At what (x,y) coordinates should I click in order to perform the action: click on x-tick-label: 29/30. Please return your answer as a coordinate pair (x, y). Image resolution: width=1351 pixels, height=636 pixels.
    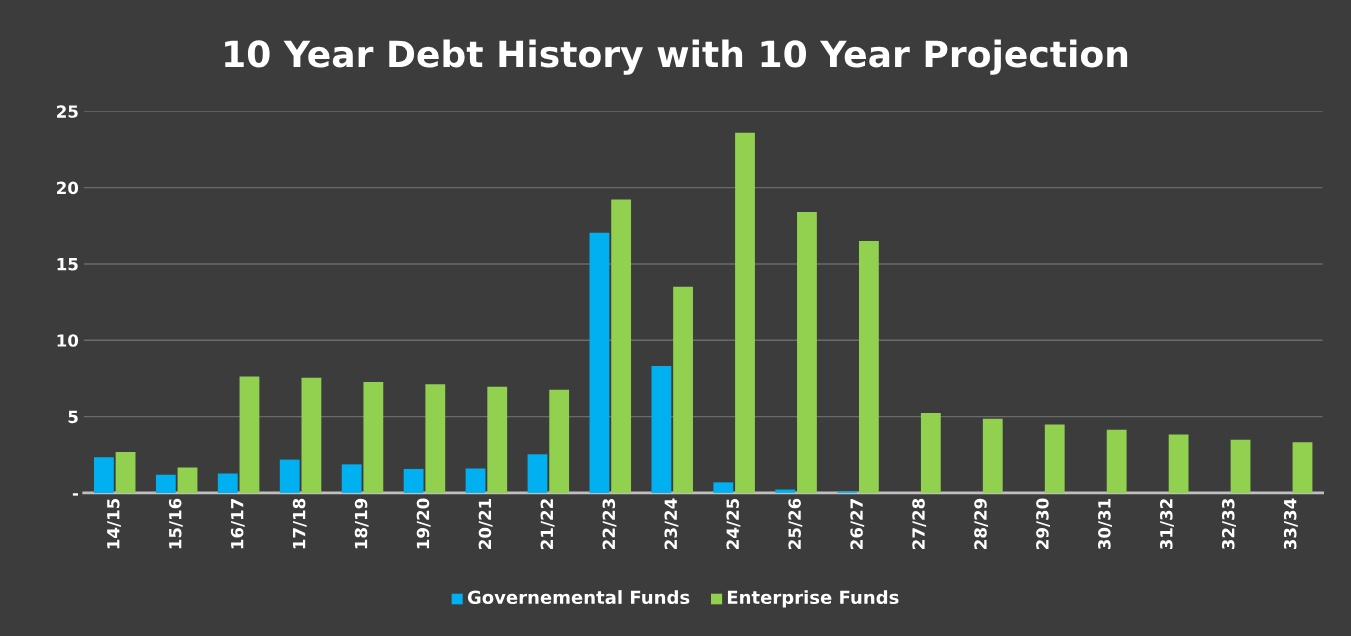
    Looking at the image, I should click on (1043, 523).